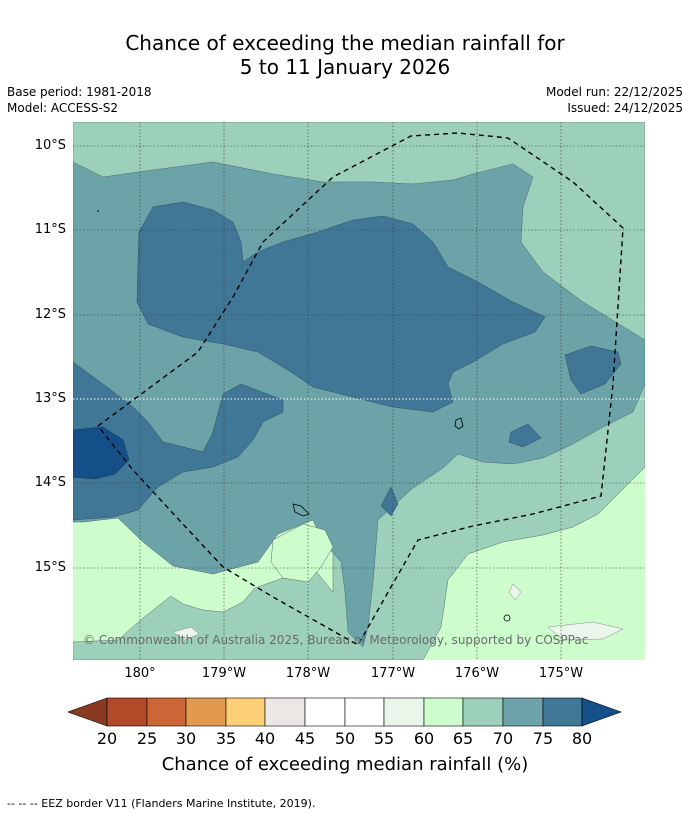 Image resolution: width=690 pixels, height=816 pixels. What do you see at coordinates (459, 423) in the screenshot?
I see `island-a` at bounding box center [459, 423].